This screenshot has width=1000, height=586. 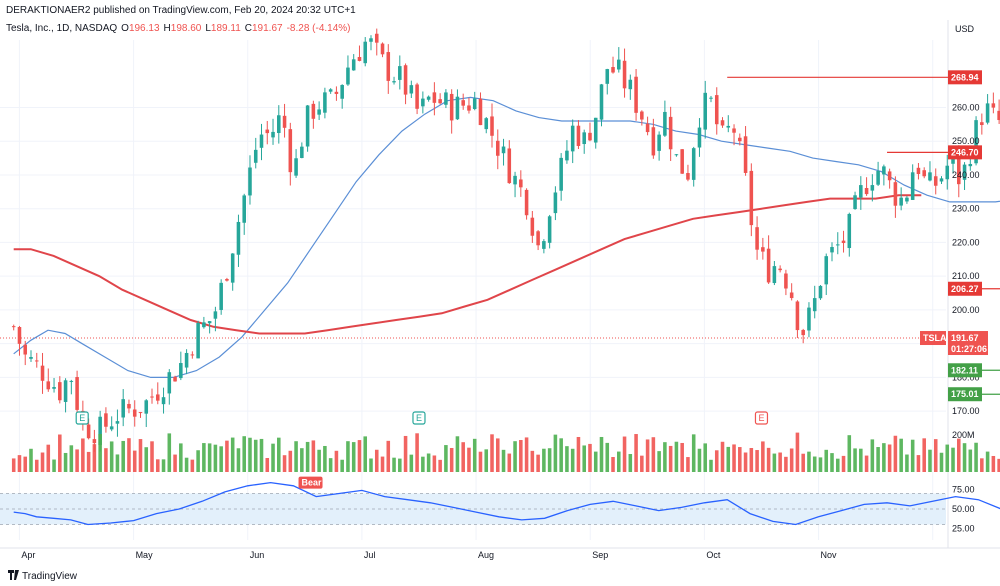 I want to click on price-tick-label: 240.00, so click(x=966, y=175).